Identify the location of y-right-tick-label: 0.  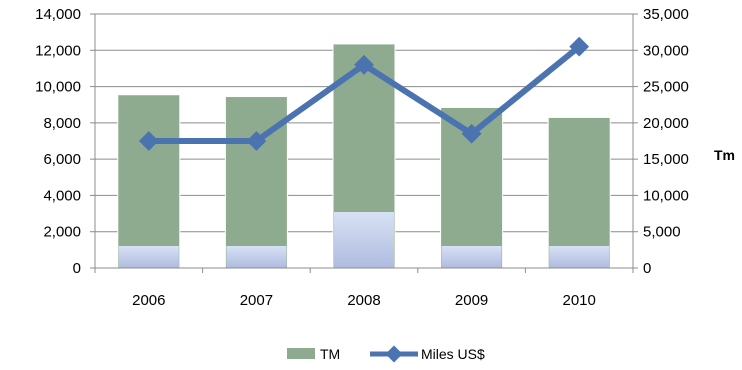
(647, 268).